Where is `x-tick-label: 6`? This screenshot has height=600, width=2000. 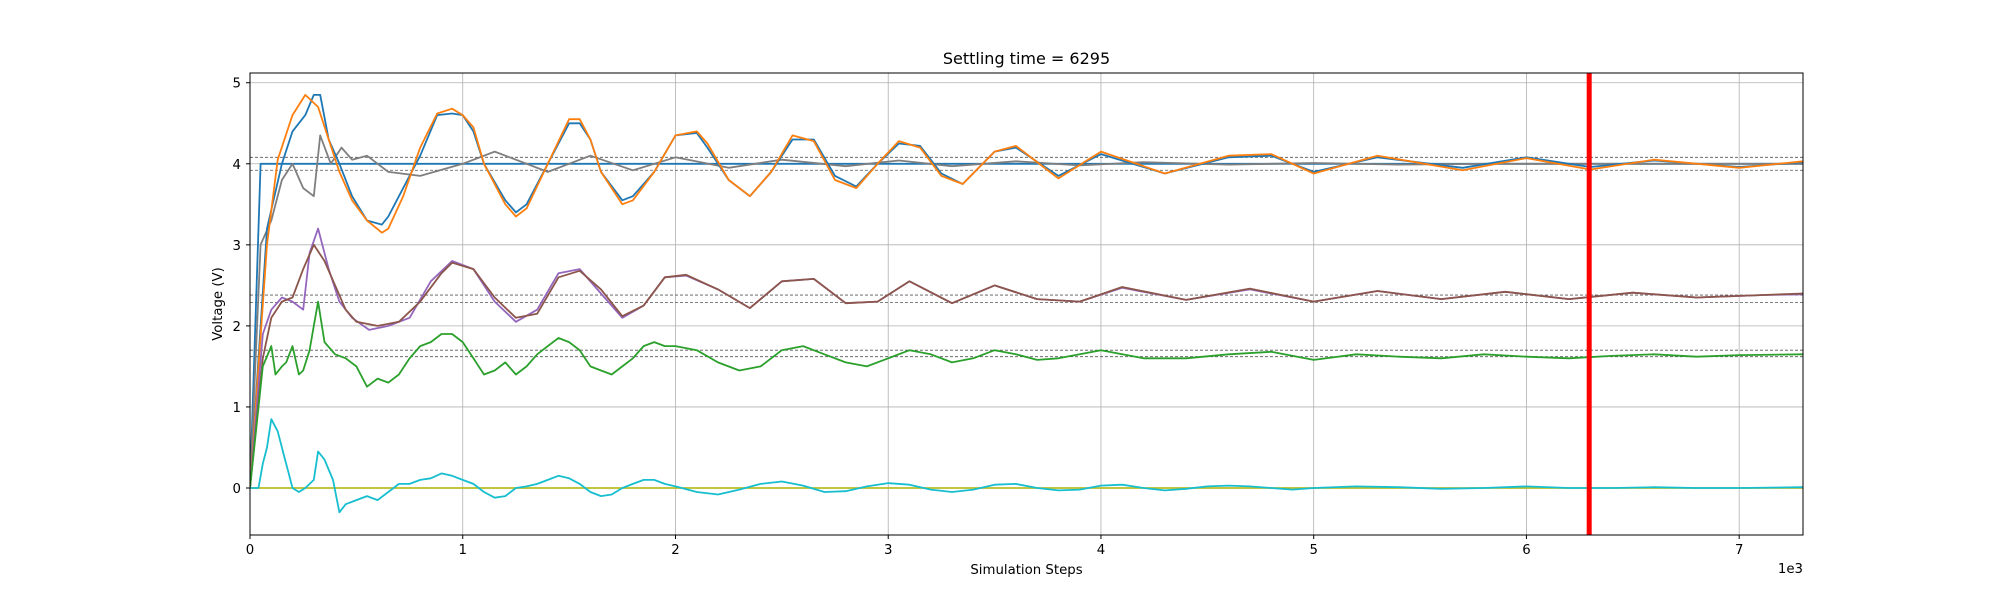
x-tick-label: 6 is located at coordinates (1526, 550).